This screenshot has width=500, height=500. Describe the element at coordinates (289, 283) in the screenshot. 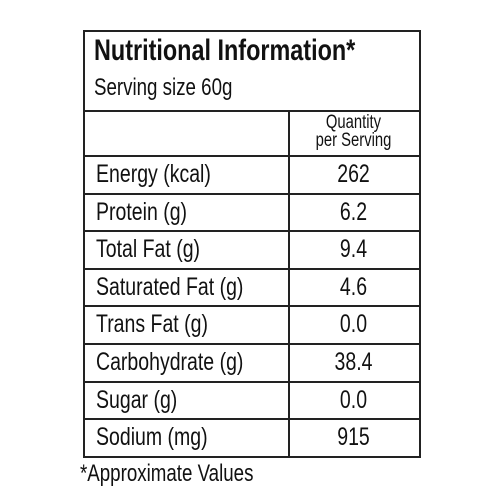

I see `column-divider` at that location.